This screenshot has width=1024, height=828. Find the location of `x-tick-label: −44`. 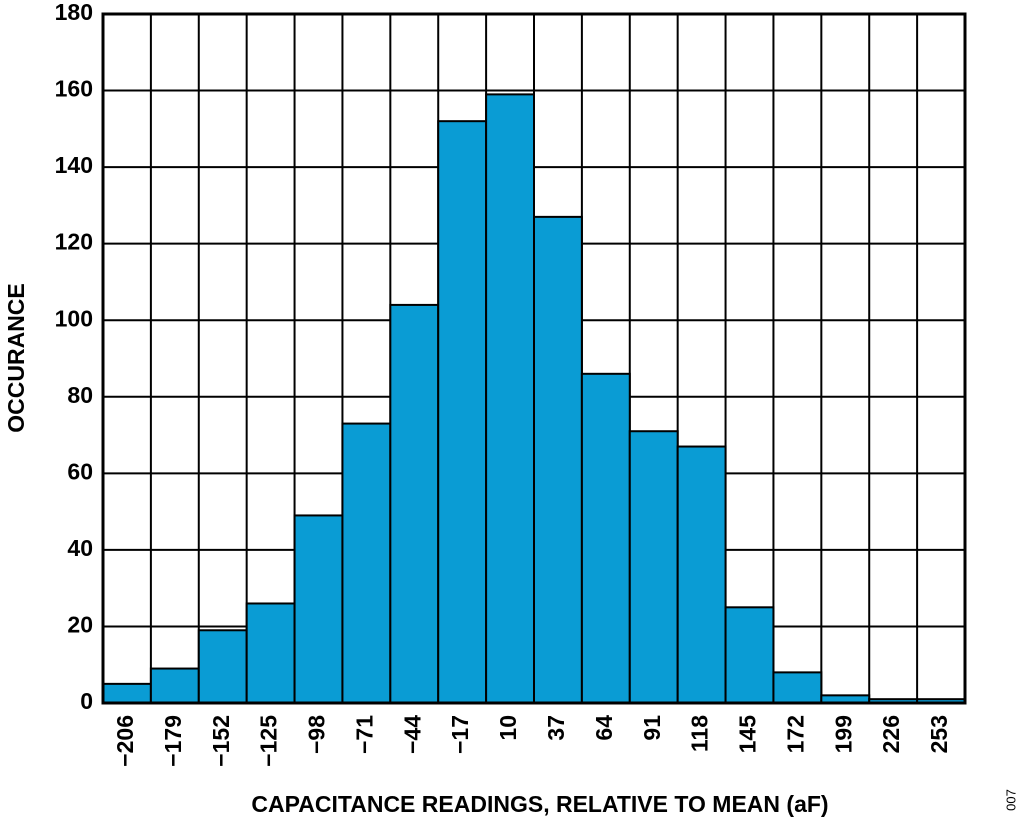

x-tick-label: −44 is located at coordinates (412, 734).